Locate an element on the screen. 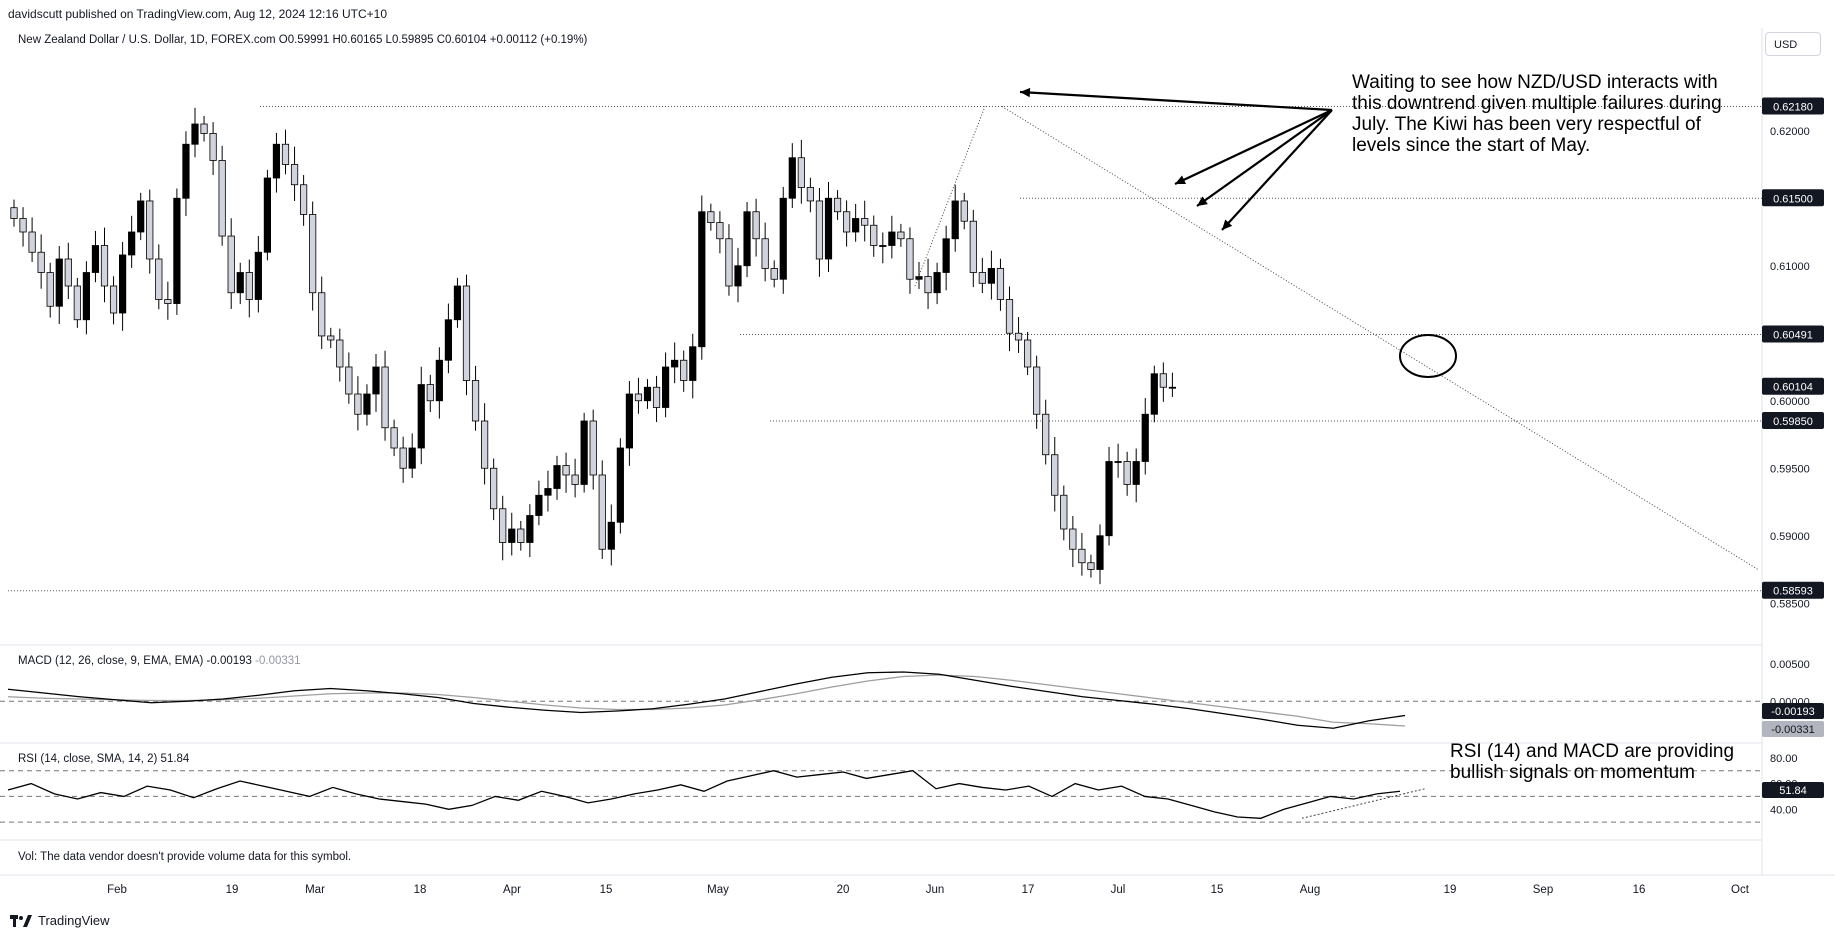  rsi-value-label: 51.84 is located at coordinates (1793, 791).